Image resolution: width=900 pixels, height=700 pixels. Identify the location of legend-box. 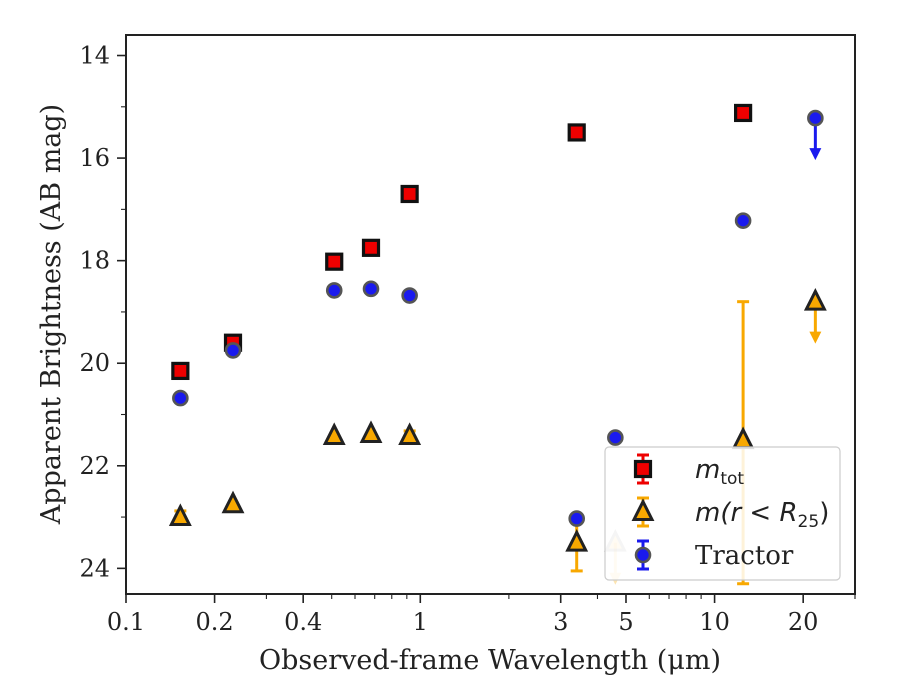
(722, 513).